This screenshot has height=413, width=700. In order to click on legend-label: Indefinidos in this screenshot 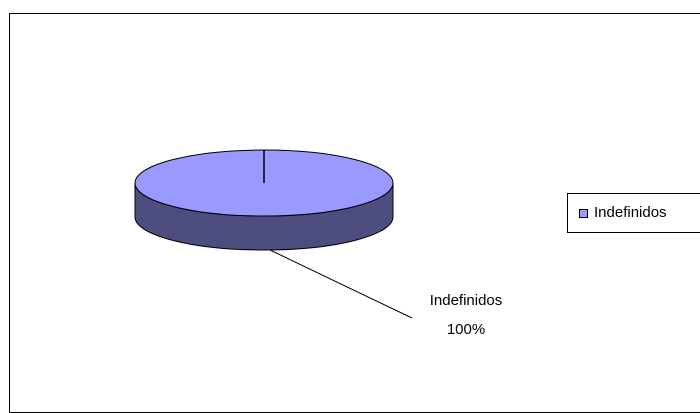, I will do `click(630, 212)`.